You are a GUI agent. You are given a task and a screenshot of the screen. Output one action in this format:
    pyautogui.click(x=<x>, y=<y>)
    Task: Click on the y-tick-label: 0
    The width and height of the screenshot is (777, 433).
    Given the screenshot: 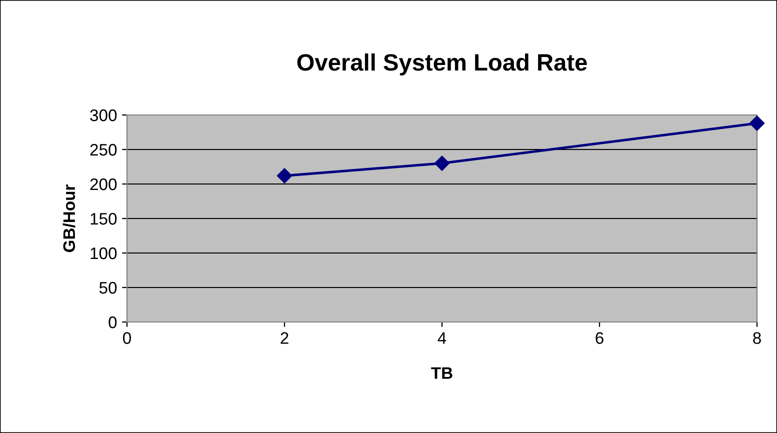 What is the action you would take?
    pyautogui.click(x=112, y=322)
    